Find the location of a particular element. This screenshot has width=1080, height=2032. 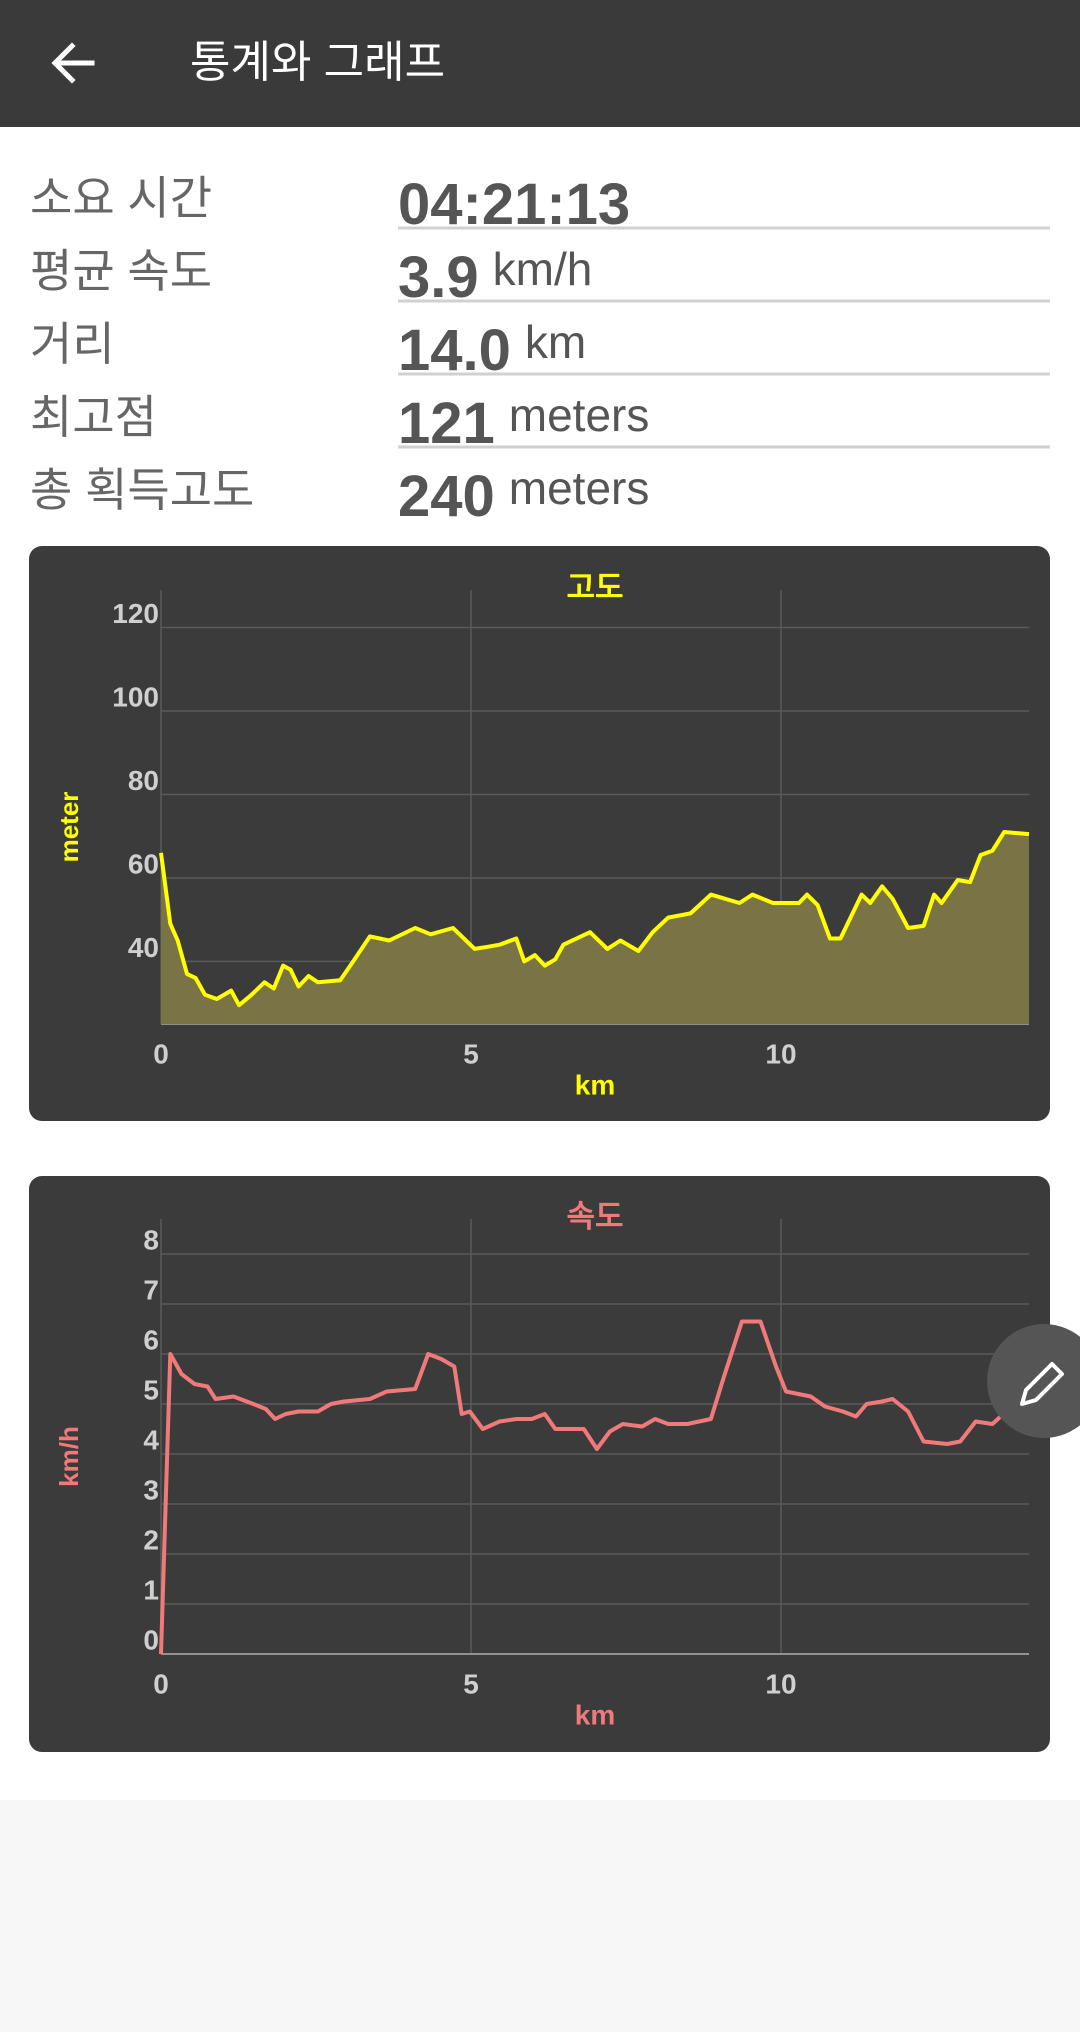

y-tick-label: 7 is located at coordinates (151, 1289).